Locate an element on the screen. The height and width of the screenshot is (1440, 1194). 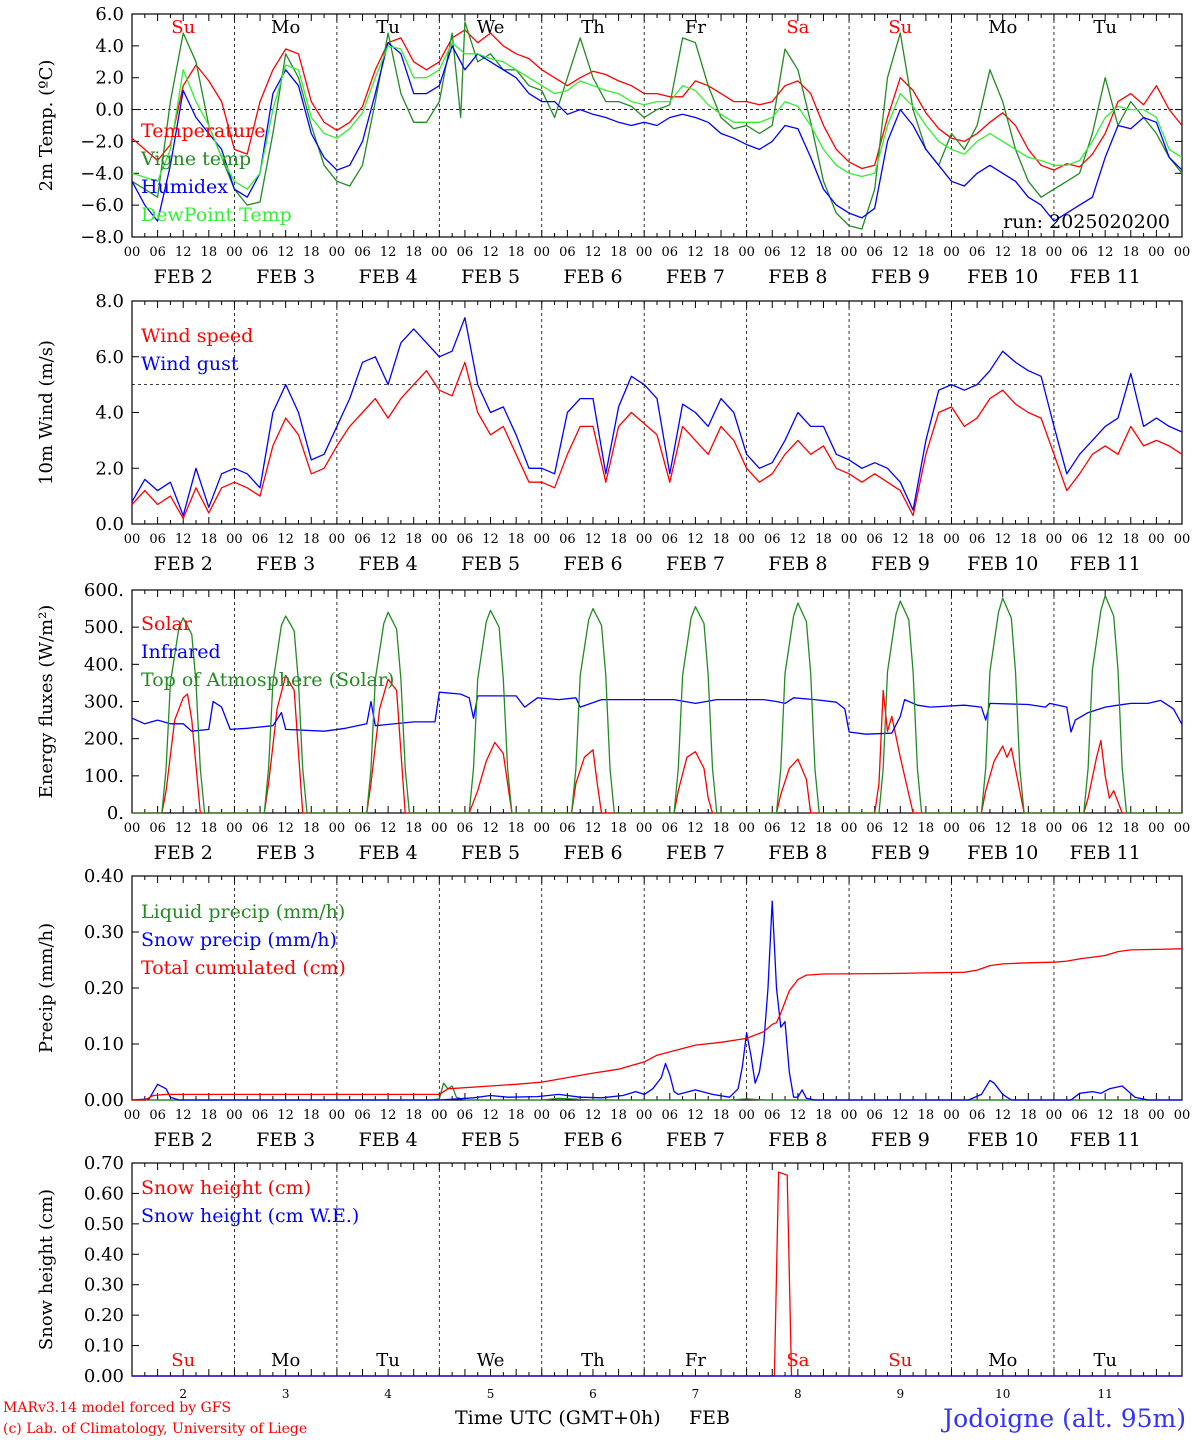
weekday-label: We is located at coordinates (491, 27).